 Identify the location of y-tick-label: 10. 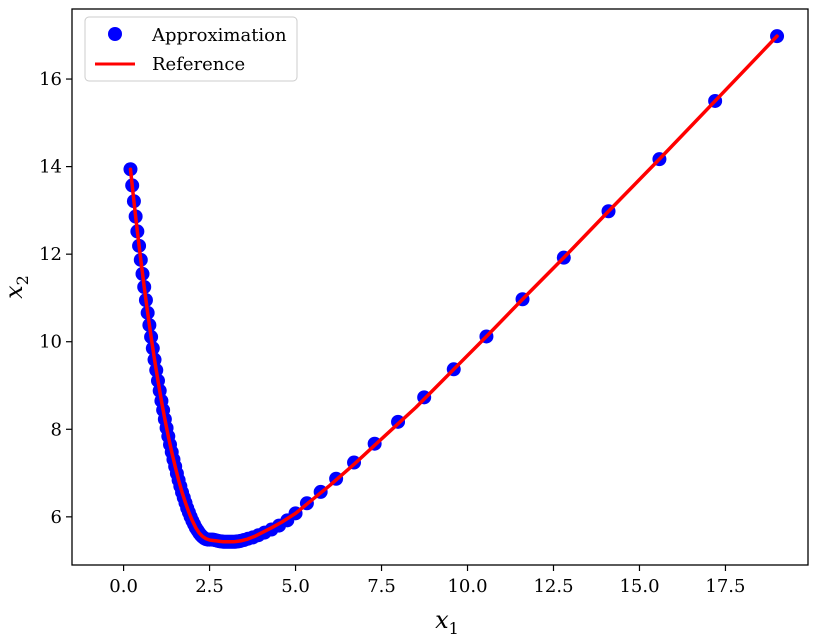
(50, 342).